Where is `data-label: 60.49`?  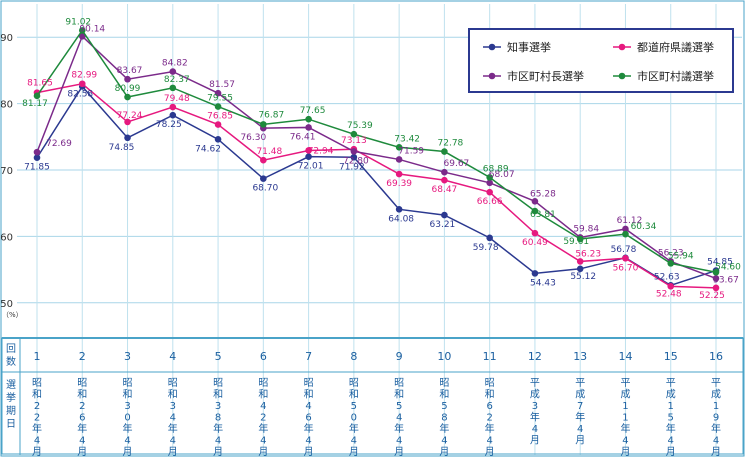 data-label: 60.49 is located at coordinates (535, 243).